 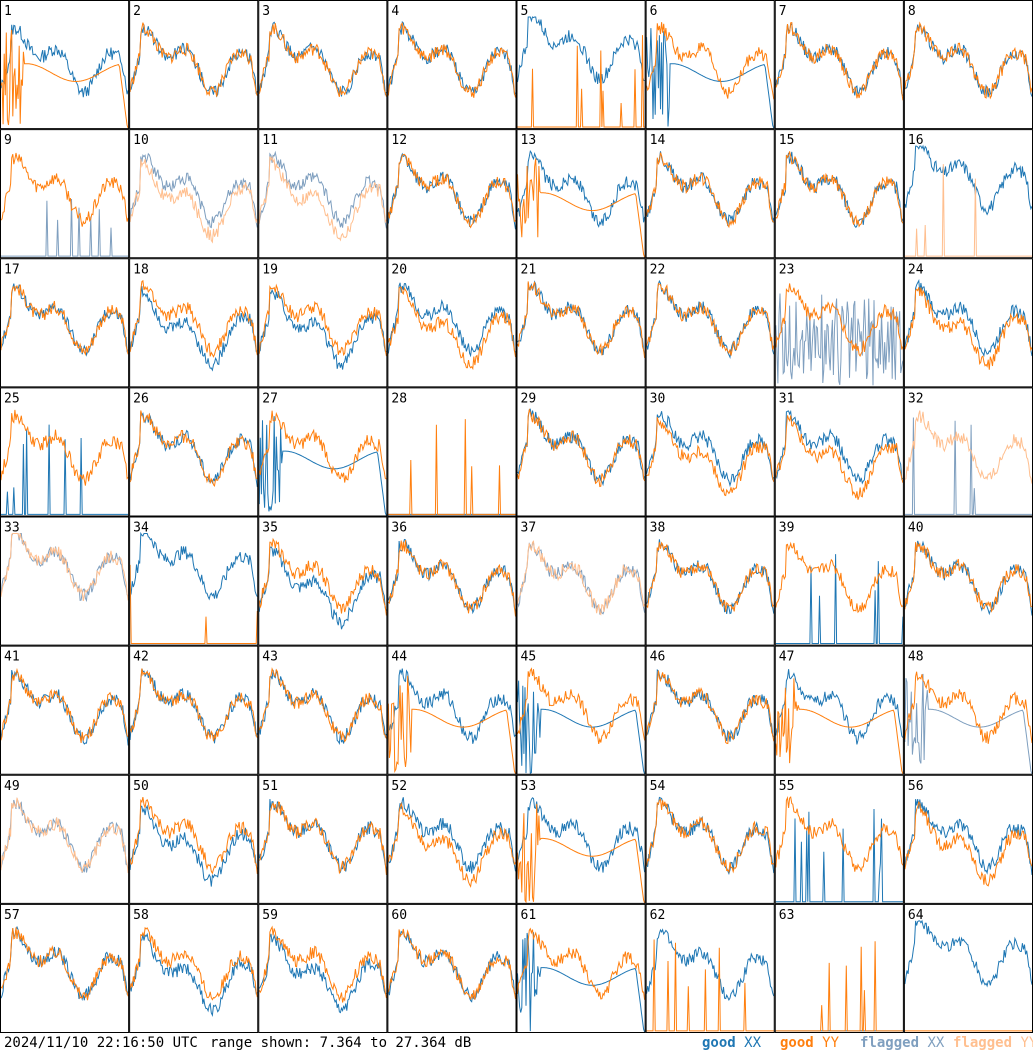 I want to click on panel-17: 17, so click(x=65, y=323).